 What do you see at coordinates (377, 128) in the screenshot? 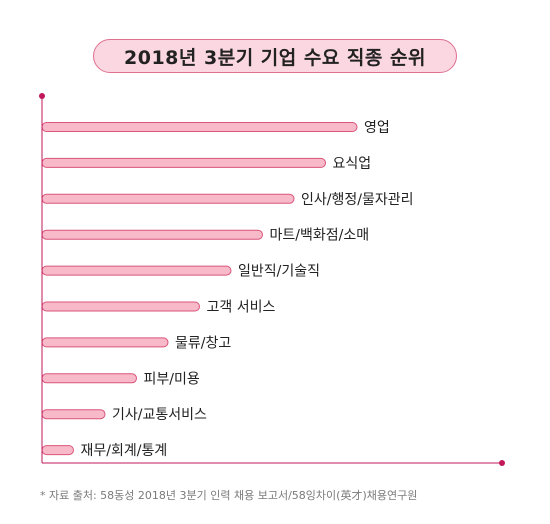
I see `bar-label-1: 영업` at bounding box center [377, 128].